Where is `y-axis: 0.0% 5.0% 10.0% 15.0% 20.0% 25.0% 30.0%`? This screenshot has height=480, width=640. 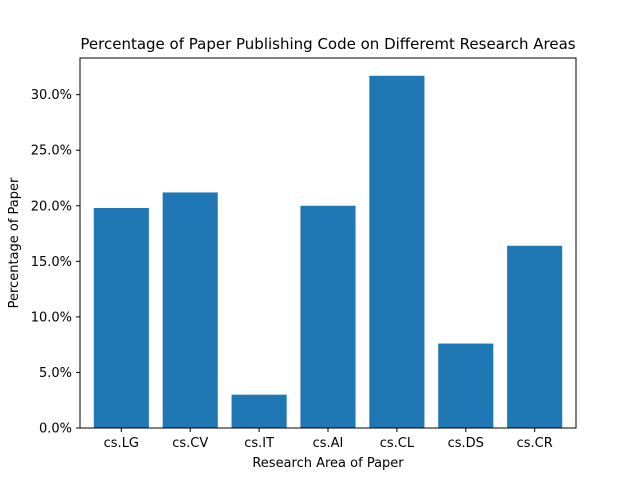 y-axis: 0.0% 5.0% 10.0% 15.0% 20.0% 25.0% 30.0% is located at coordinates (55, 262).